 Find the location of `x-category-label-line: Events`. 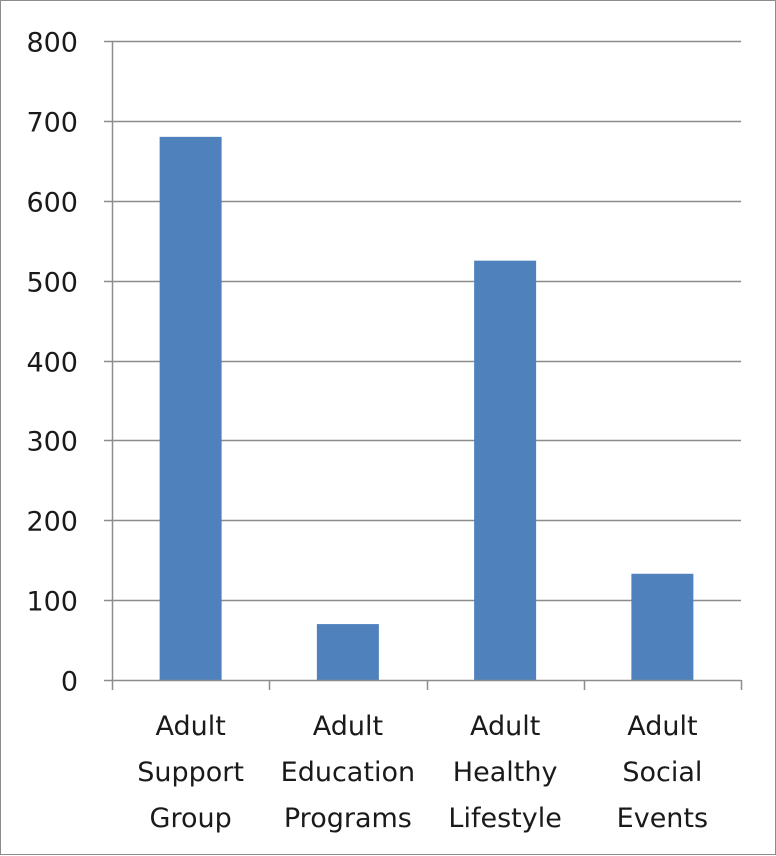

x-category-label-line: Events is located at coordinates (662, 818).